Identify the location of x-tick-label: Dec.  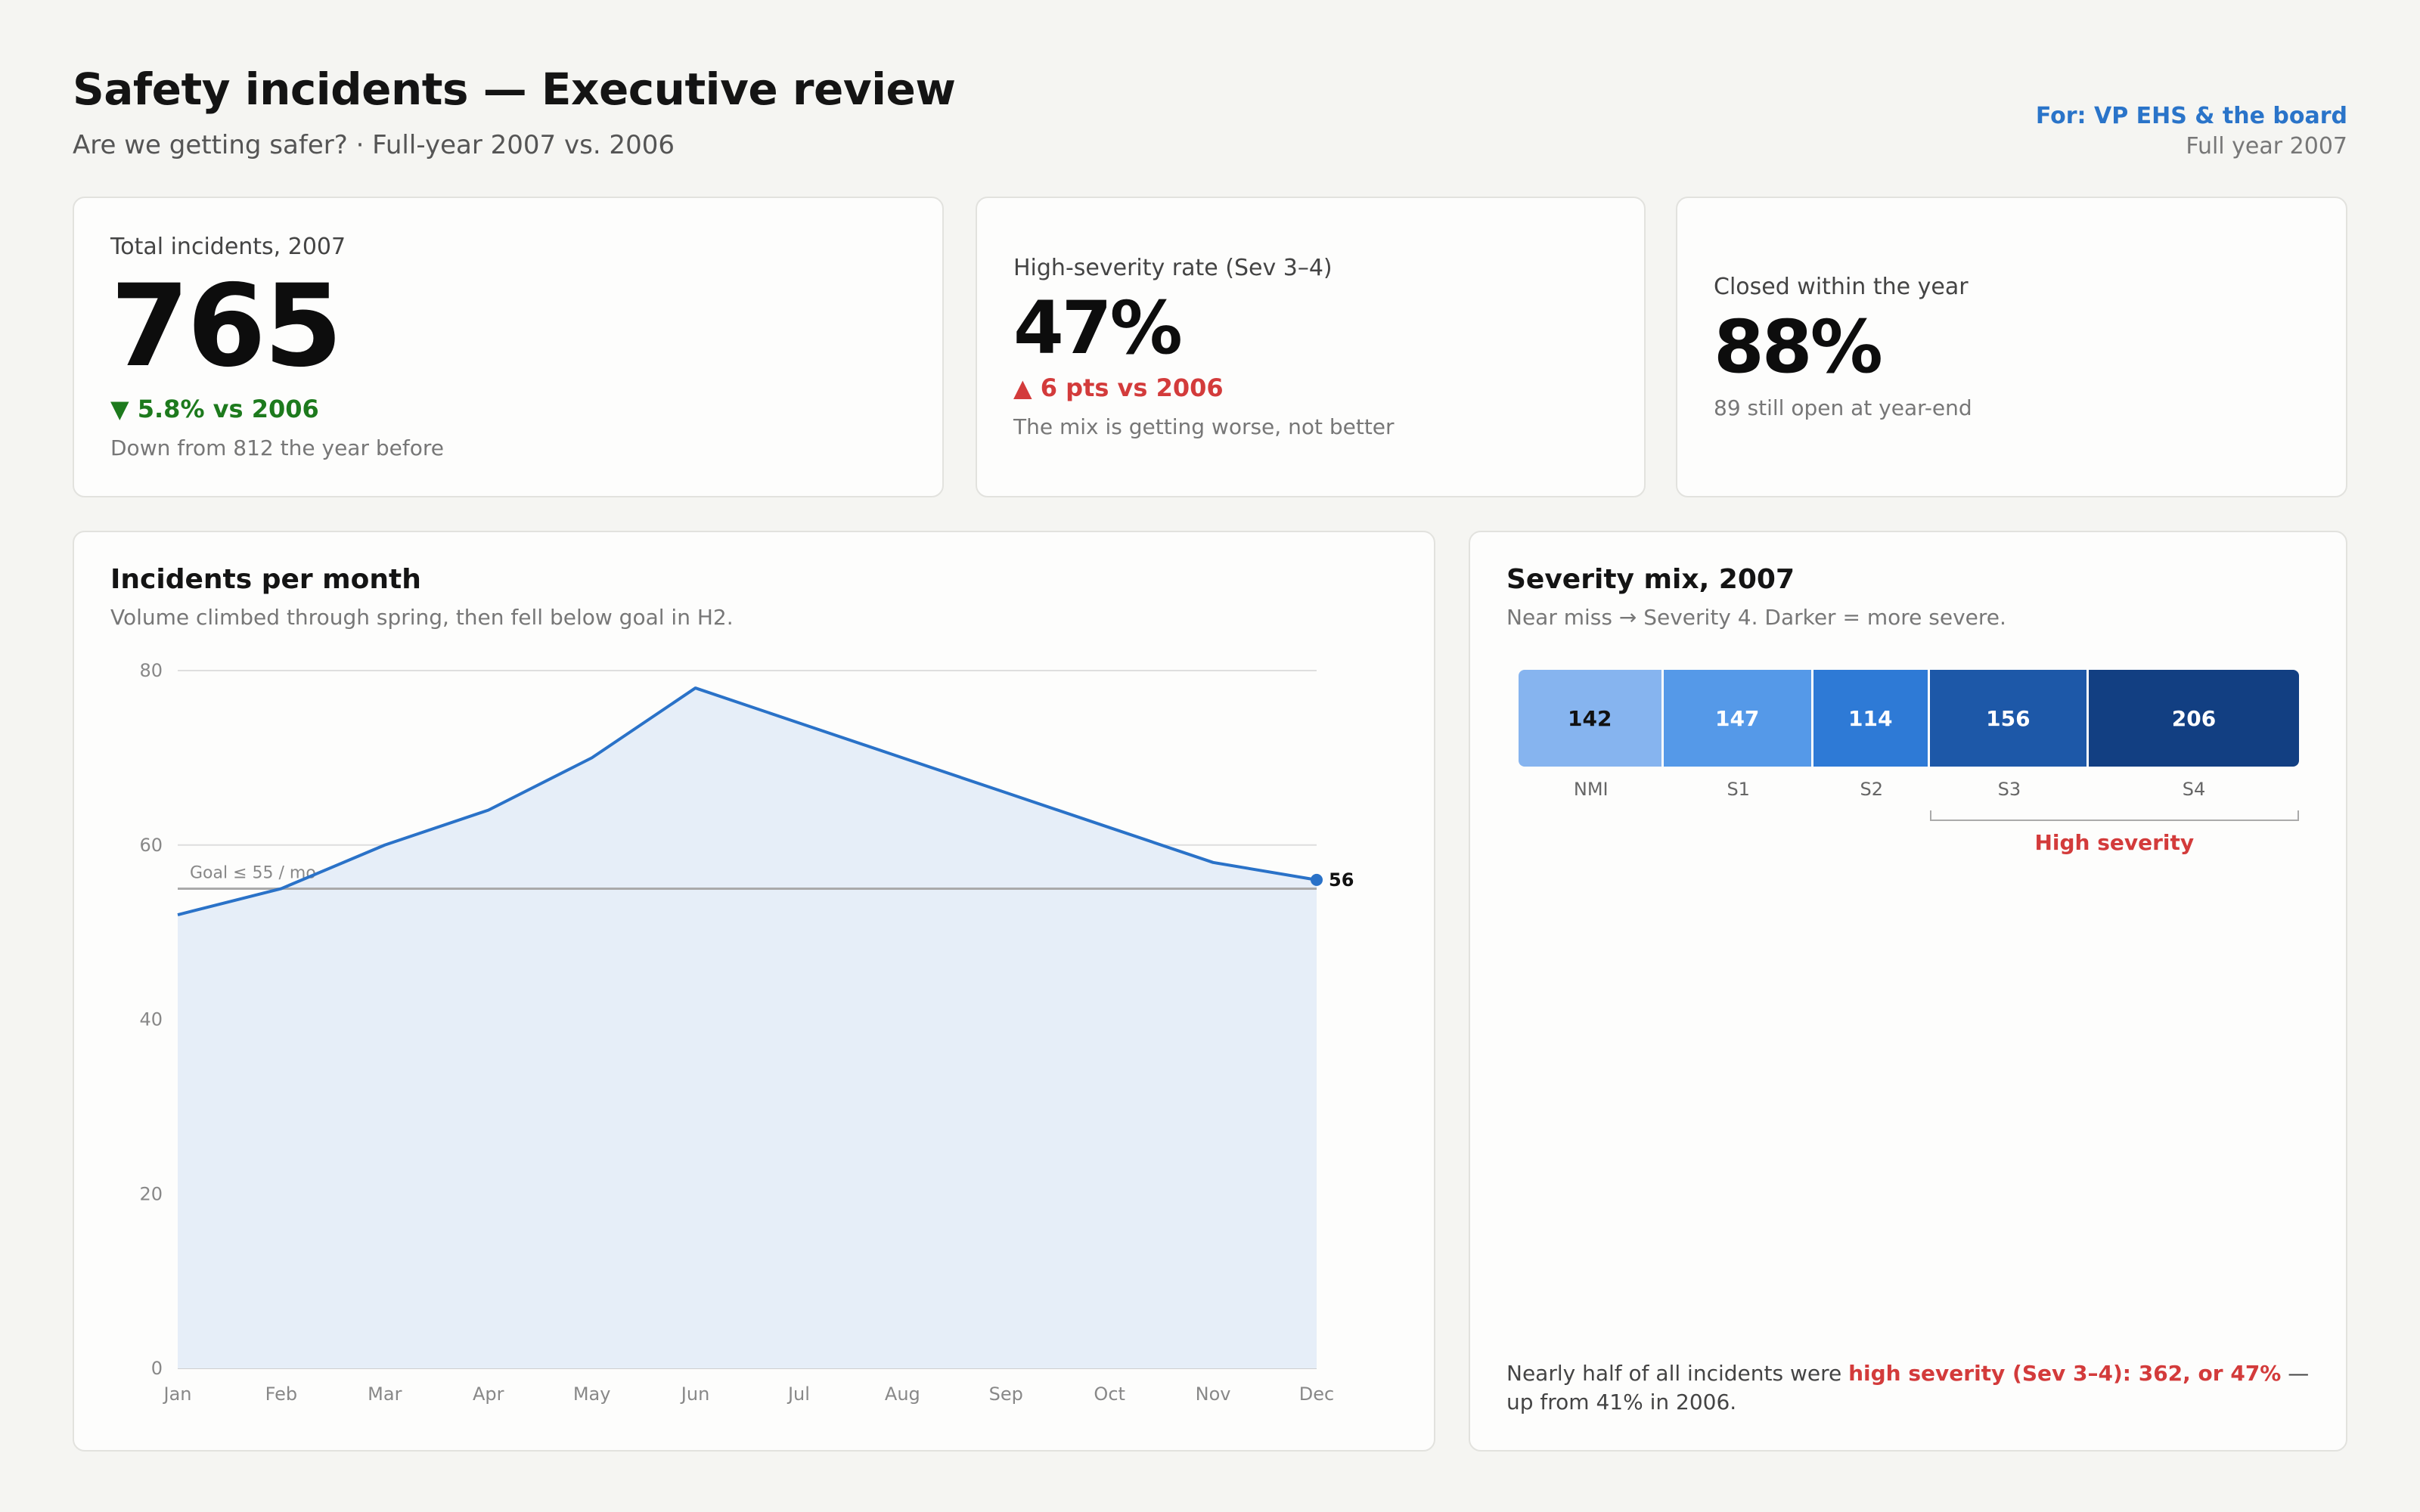
(1316, 1394).